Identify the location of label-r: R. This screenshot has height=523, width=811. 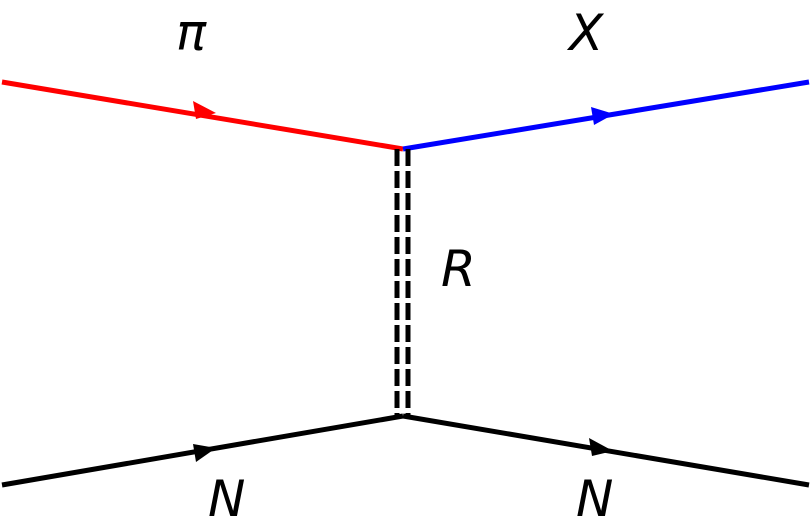
(458, 269).